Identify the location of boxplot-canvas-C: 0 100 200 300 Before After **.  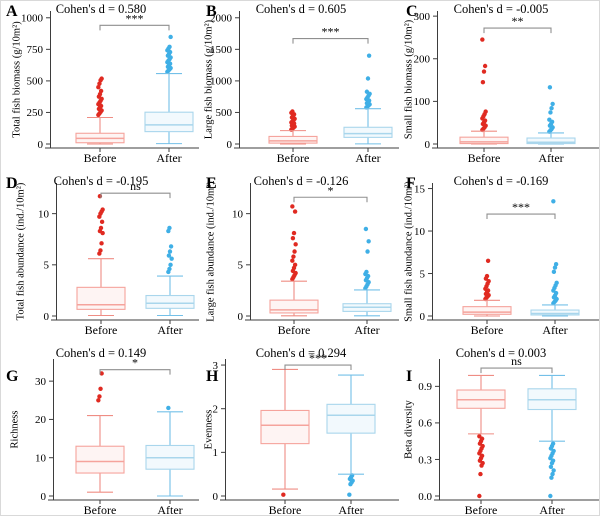
(506, 88).